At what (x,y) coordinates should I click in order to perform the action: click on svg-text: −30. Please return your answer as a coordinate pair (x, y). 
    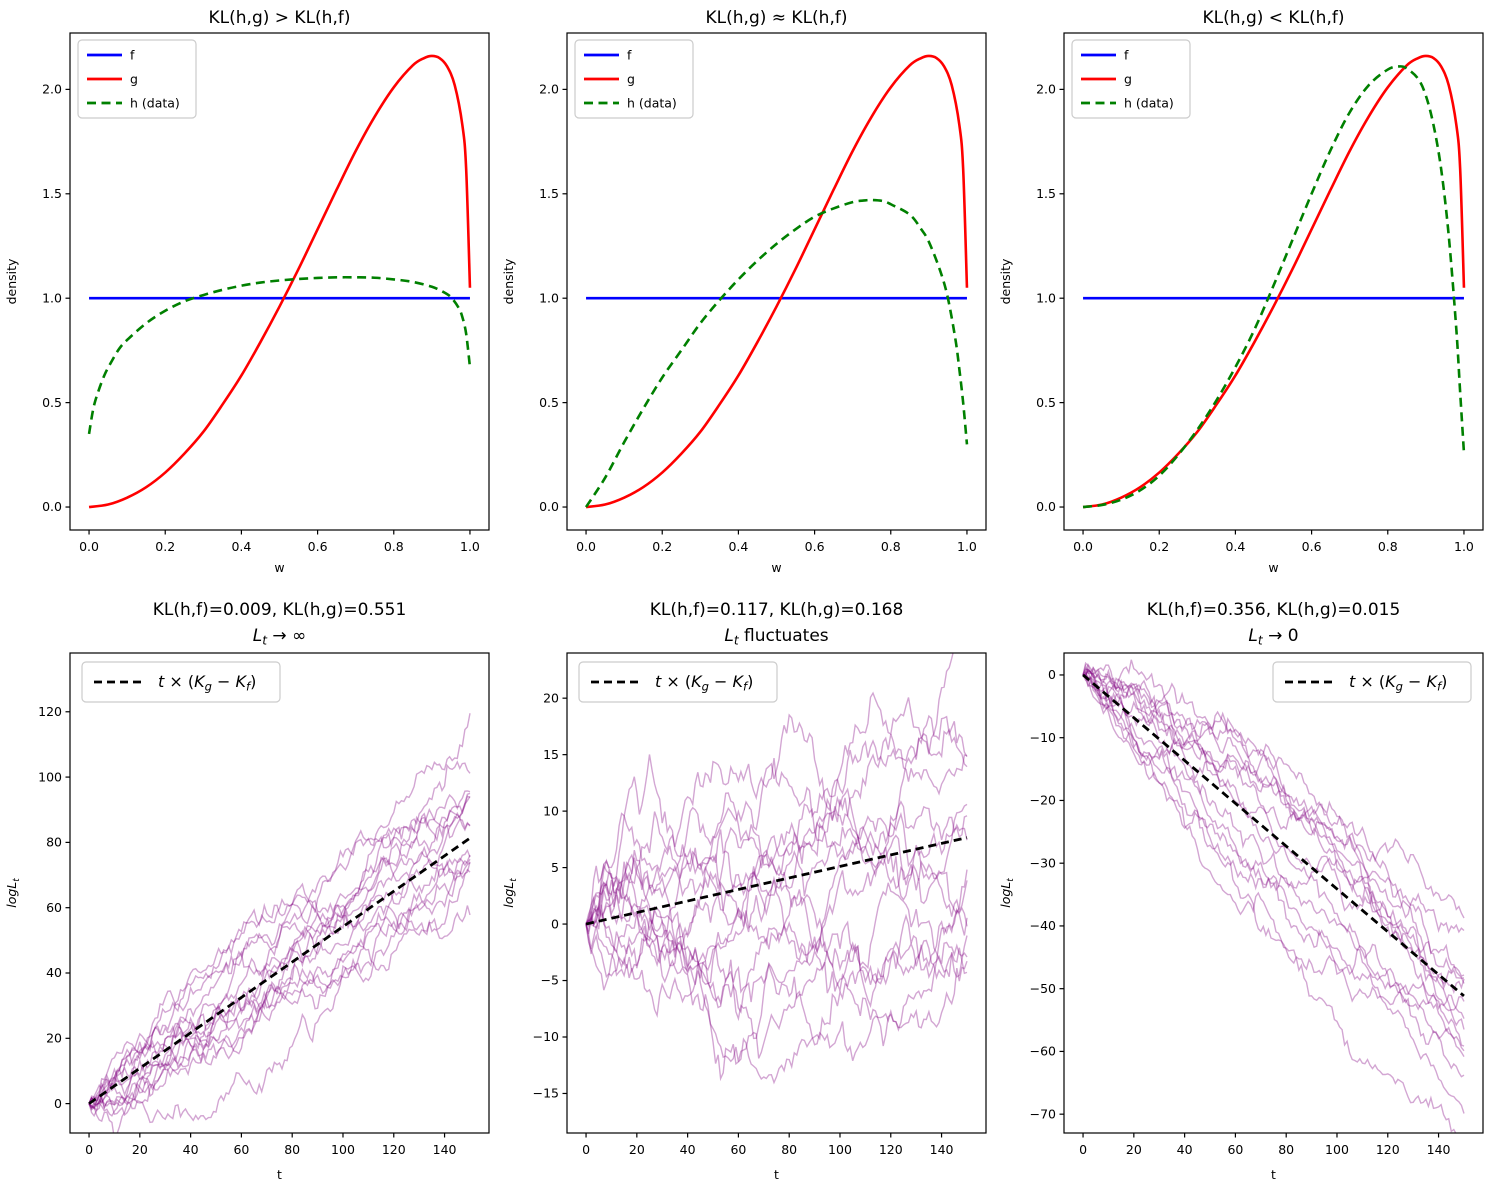
    Looking at the image, I should click on (1043, 862).